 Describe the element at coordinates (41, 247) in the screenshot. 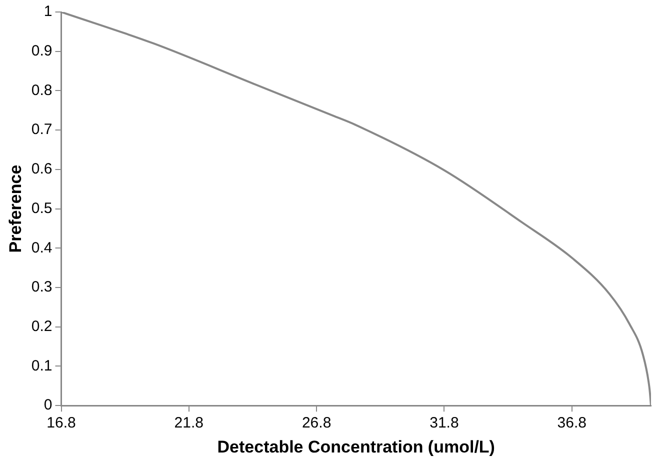

I see `y-tick-label: 0.4` at that location.